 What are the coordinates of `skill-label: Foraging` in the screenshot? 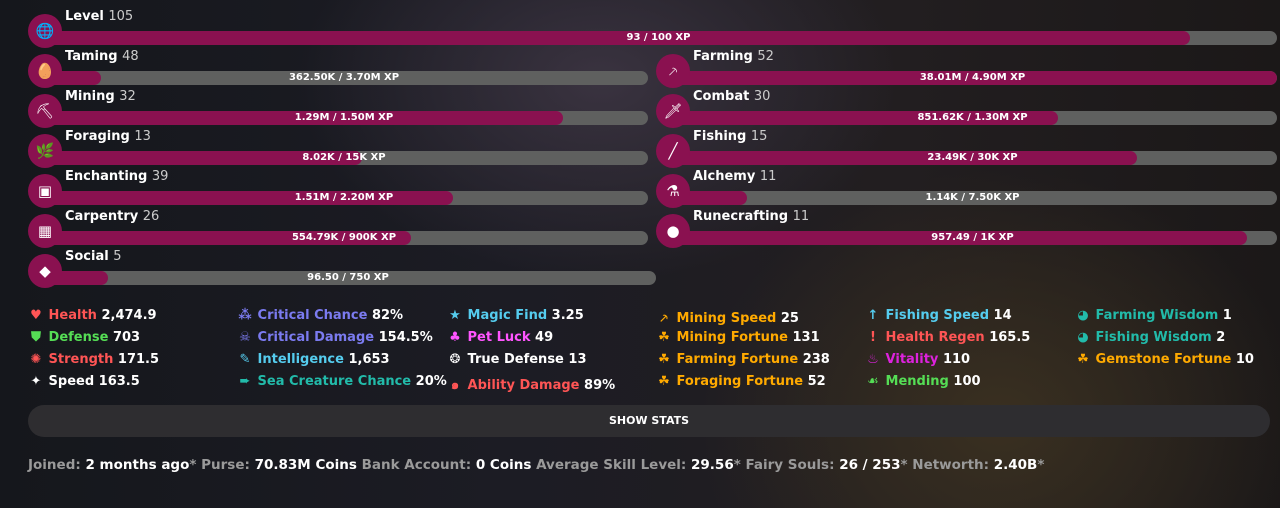 It's located at (97, 136).